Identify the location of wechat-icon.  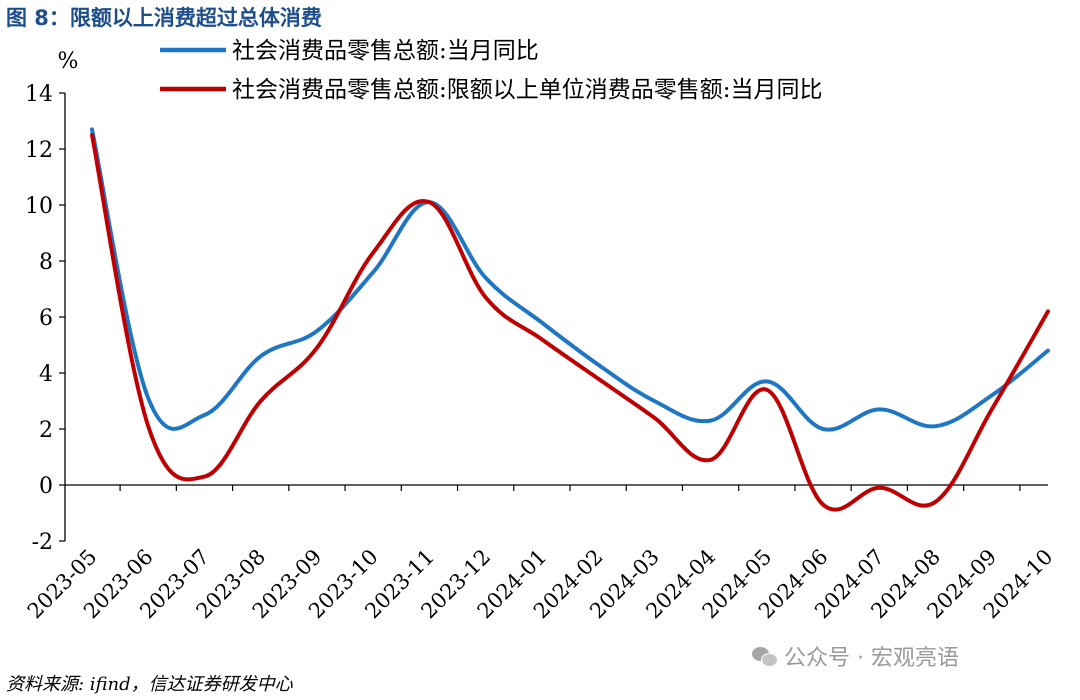
(765, 656).